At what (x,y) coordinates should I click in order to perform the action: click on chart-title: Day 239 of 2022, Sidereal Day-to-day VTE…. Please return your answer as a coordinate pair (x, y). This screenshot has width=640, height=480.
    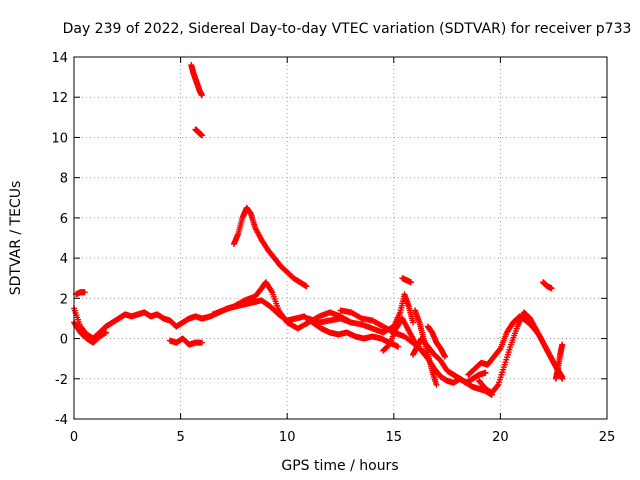
    Looking at the image, I should click on (347, 29).